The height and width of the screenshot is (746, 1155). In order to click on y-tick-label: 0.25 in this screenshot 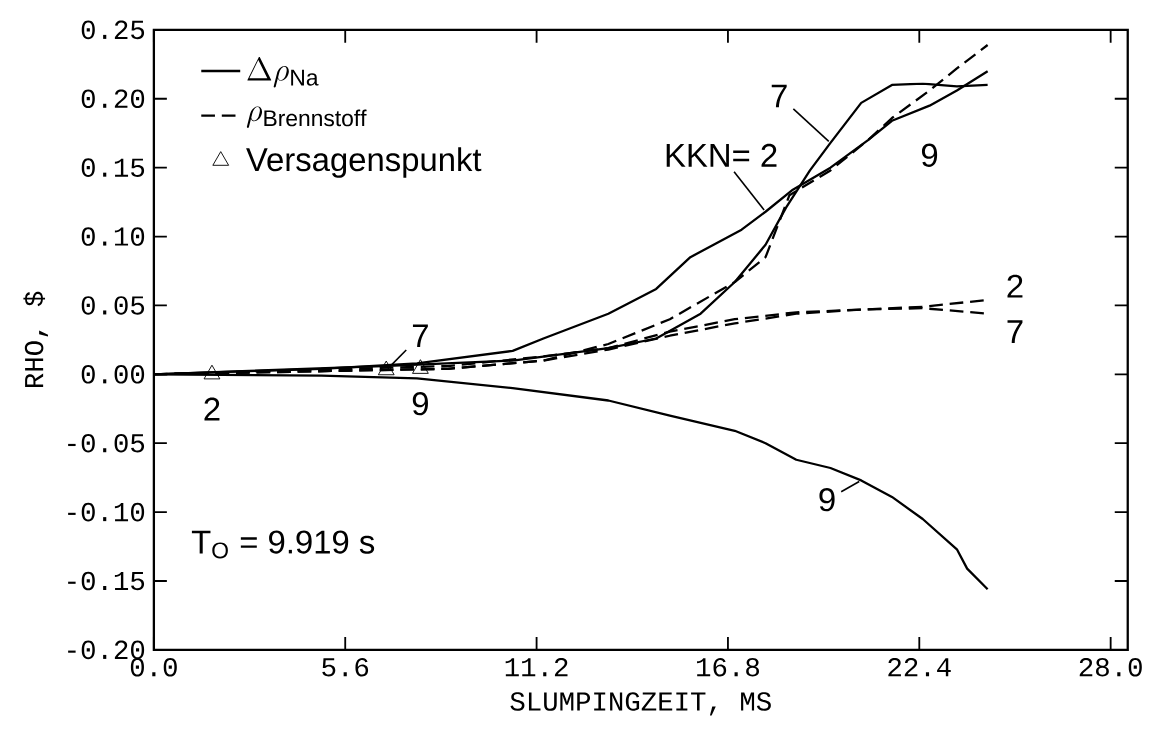, I will do `click(113, 30)`.